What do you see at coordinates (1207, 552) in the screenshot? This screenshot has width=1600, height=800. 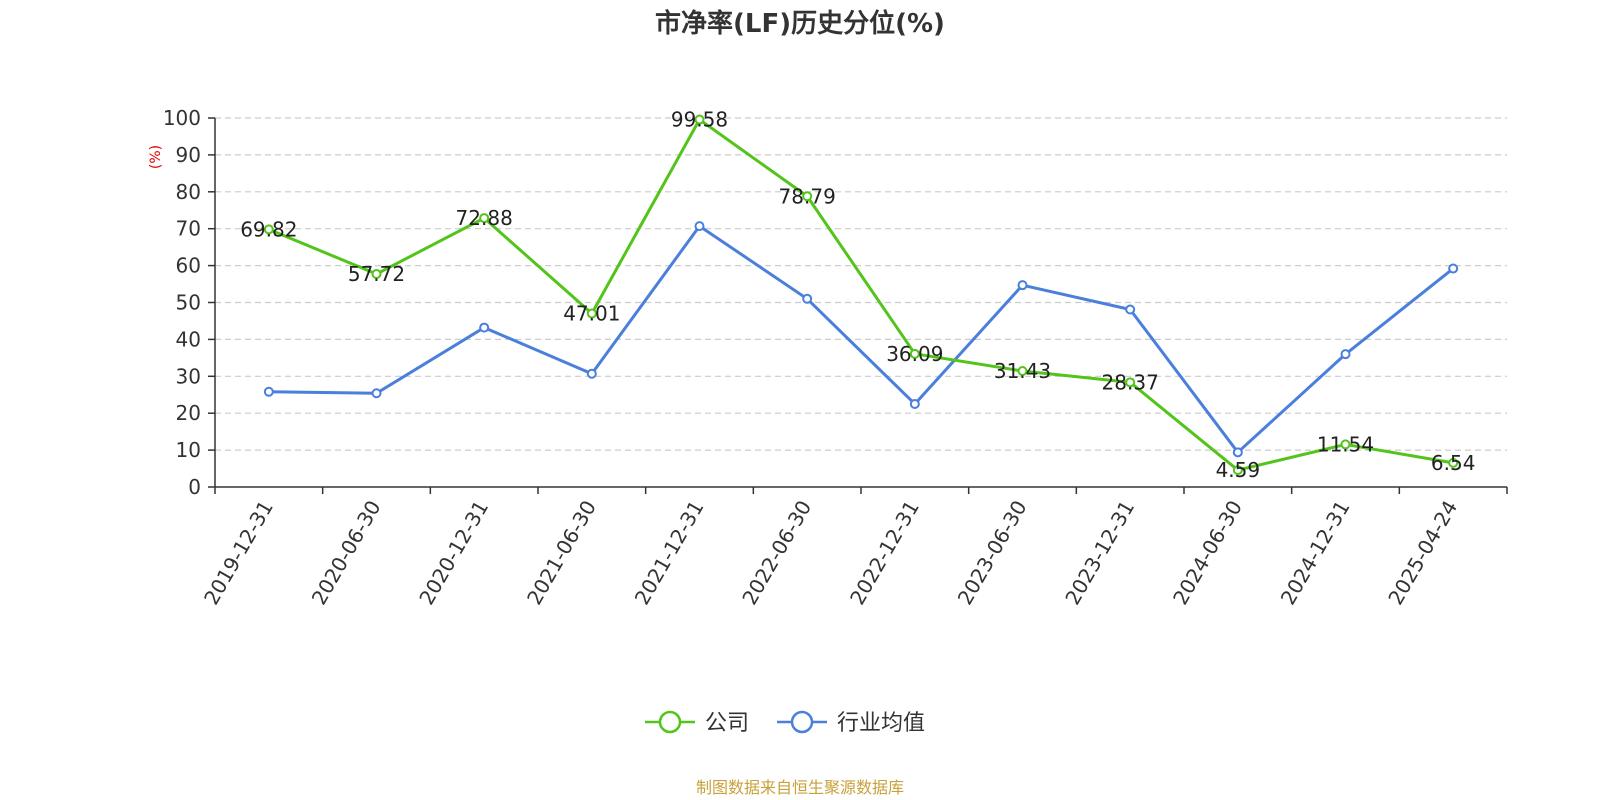 I see `x-tick-label: 2024-06-30` at bounding box center [1207, 552].